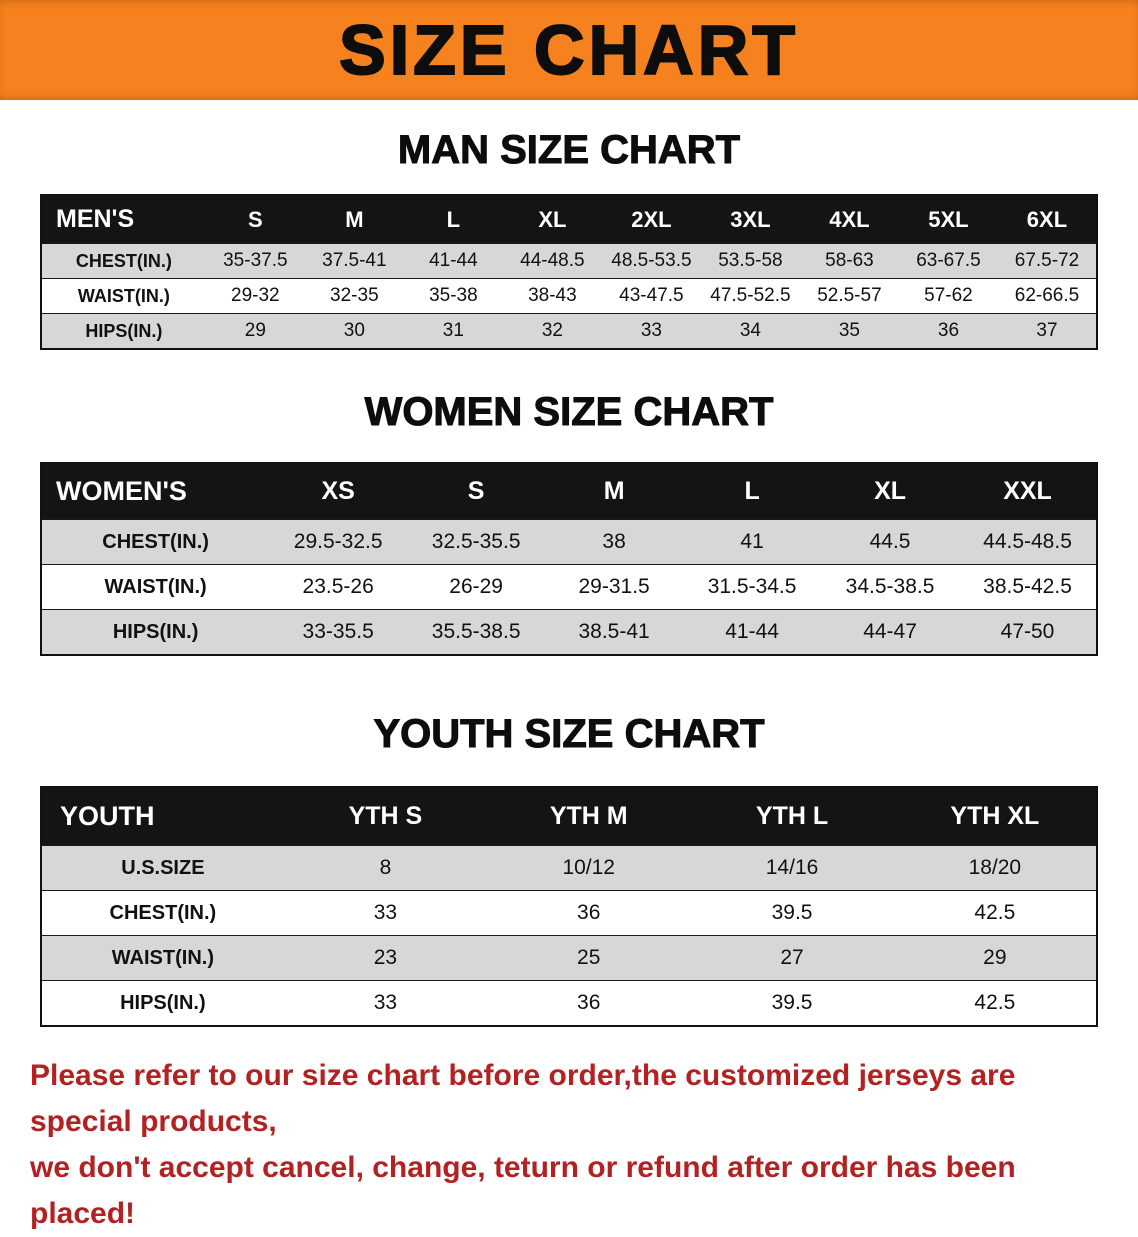  Describe the element at coordinates (890, 542) in the screenshot. I see `measurement-value-cell: 44.5` at that location.